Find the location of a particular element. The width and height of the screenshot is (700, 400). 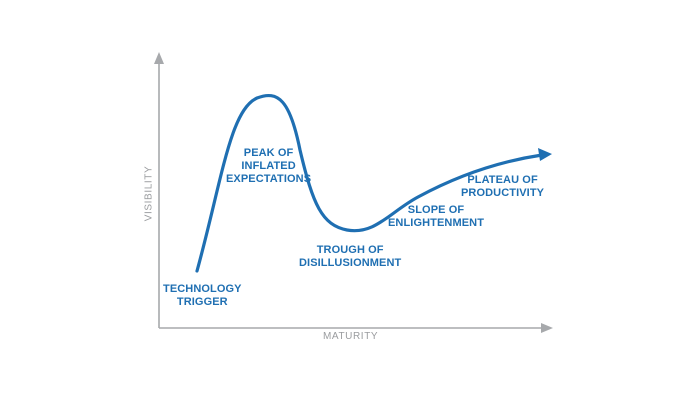

y-axis-arrow-icon is located at coordinates (159, 58).